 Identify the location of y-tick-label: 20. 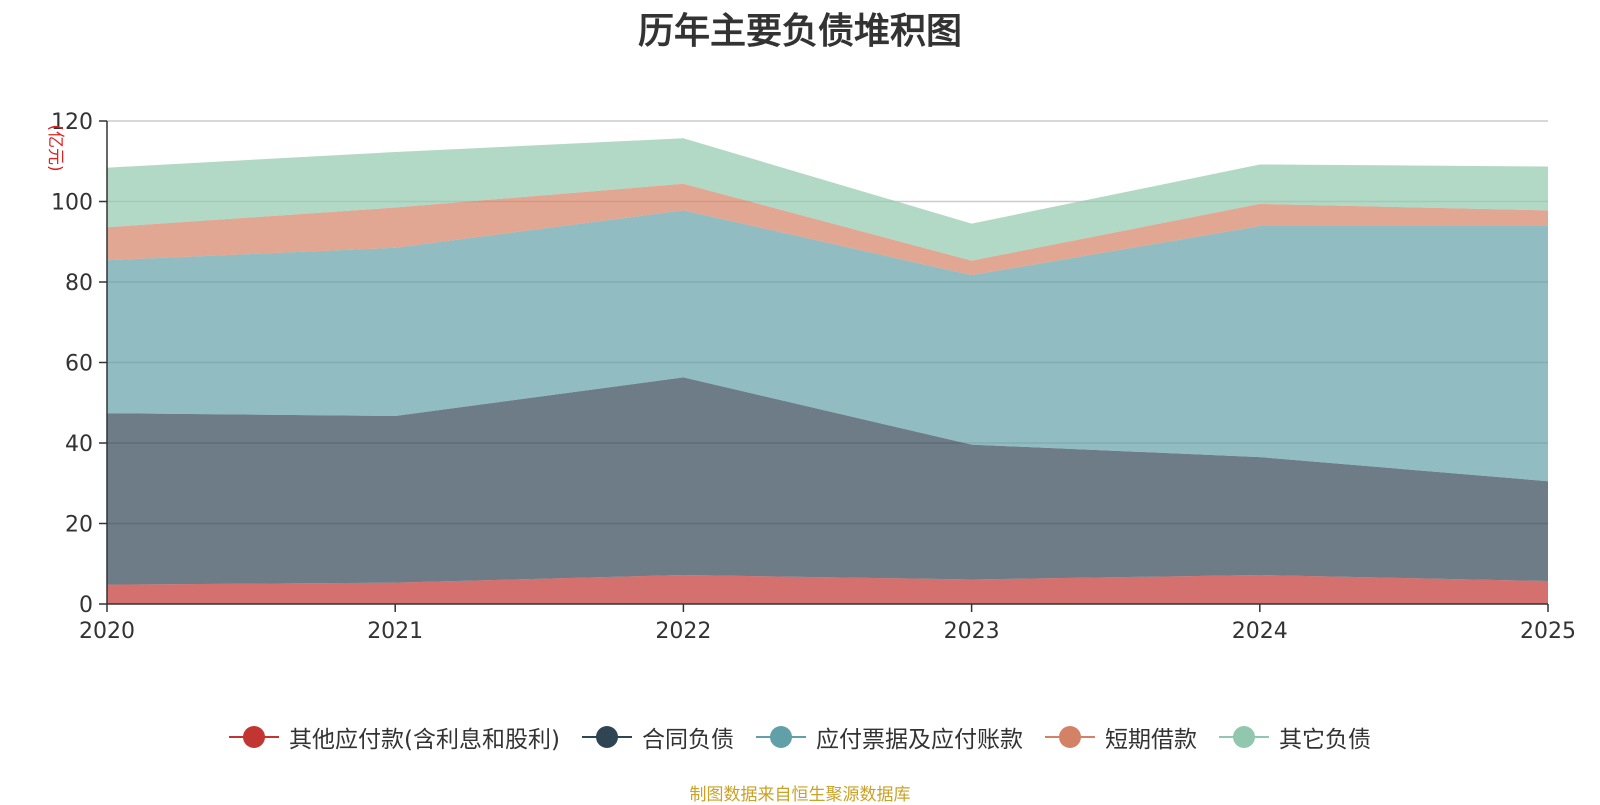
(79, 525).